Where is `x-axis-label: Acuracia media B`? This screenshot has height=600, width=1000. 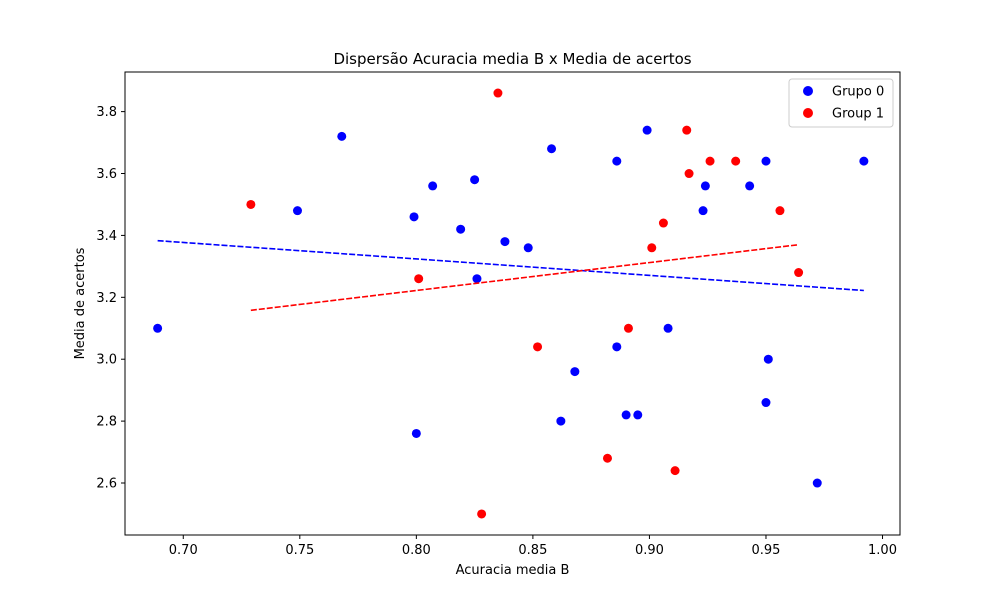 x-axis-label: Acuracia media B is located at coordinates (513, 570).